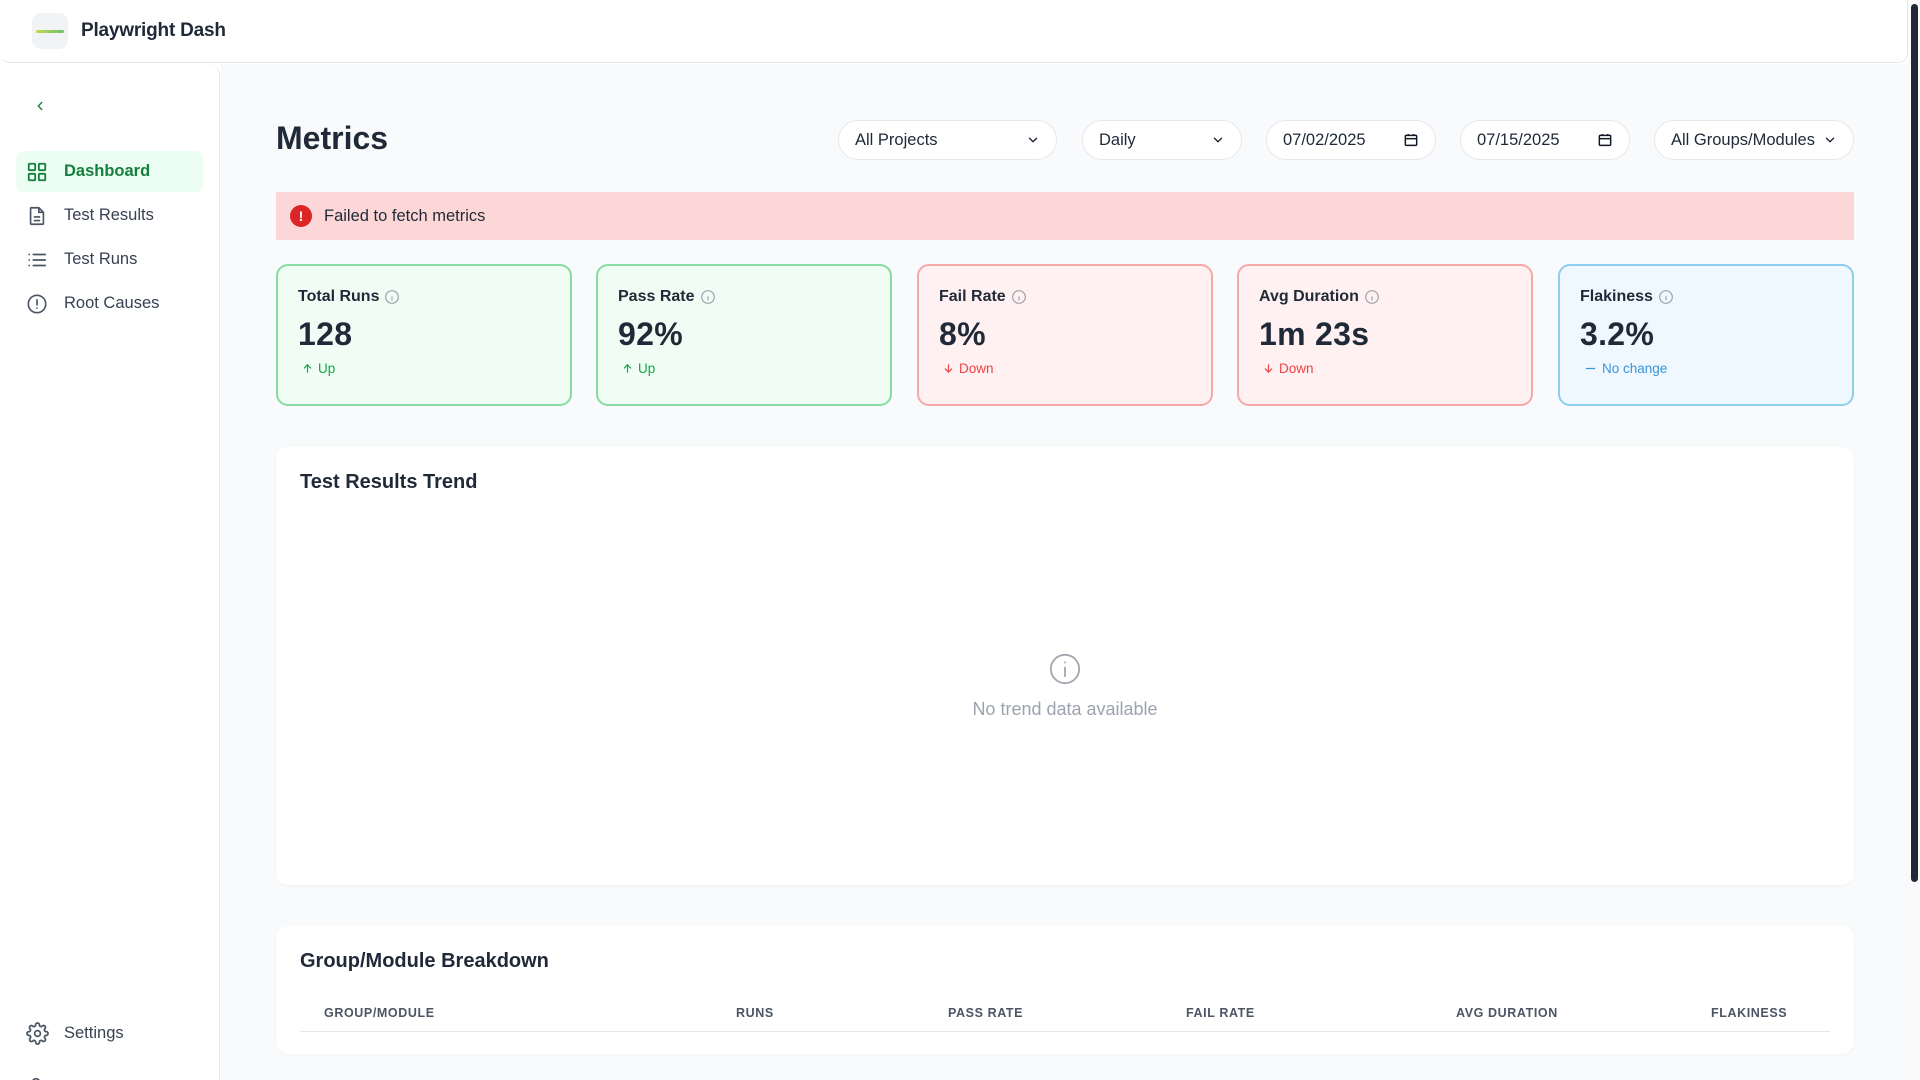  I want to click on group-select-value: All Groups/Modules, so click(1743, 139).